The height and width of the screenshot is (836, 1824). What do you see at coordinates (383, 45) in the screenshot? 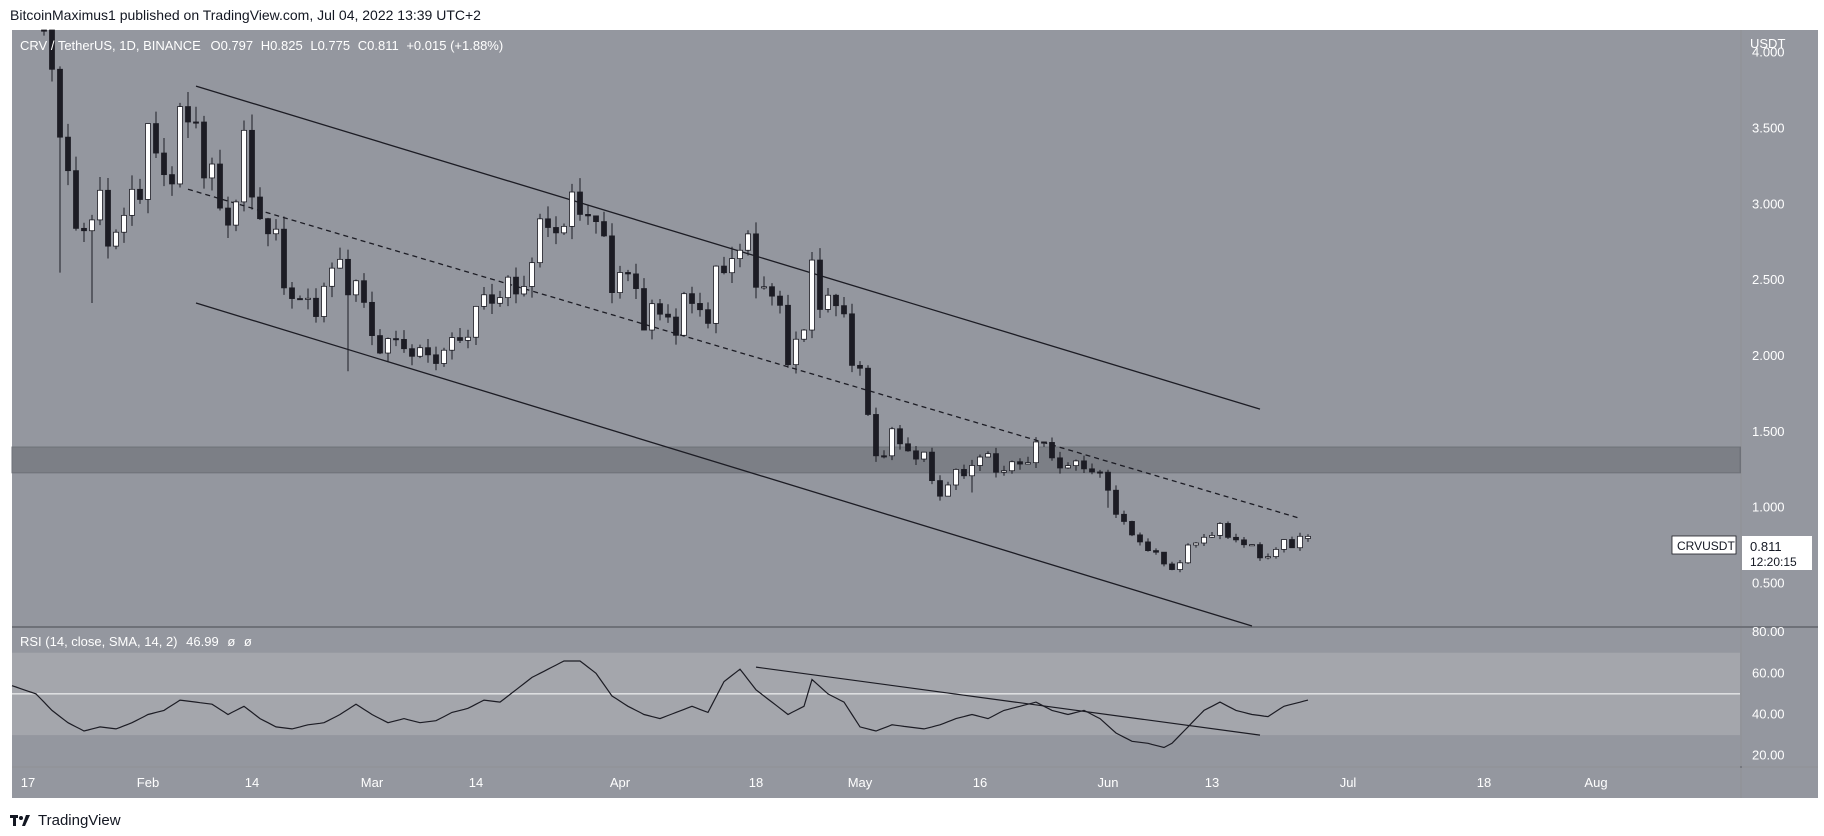
I see `legend-close-value: 0.811` at bounding box center [383, 45].